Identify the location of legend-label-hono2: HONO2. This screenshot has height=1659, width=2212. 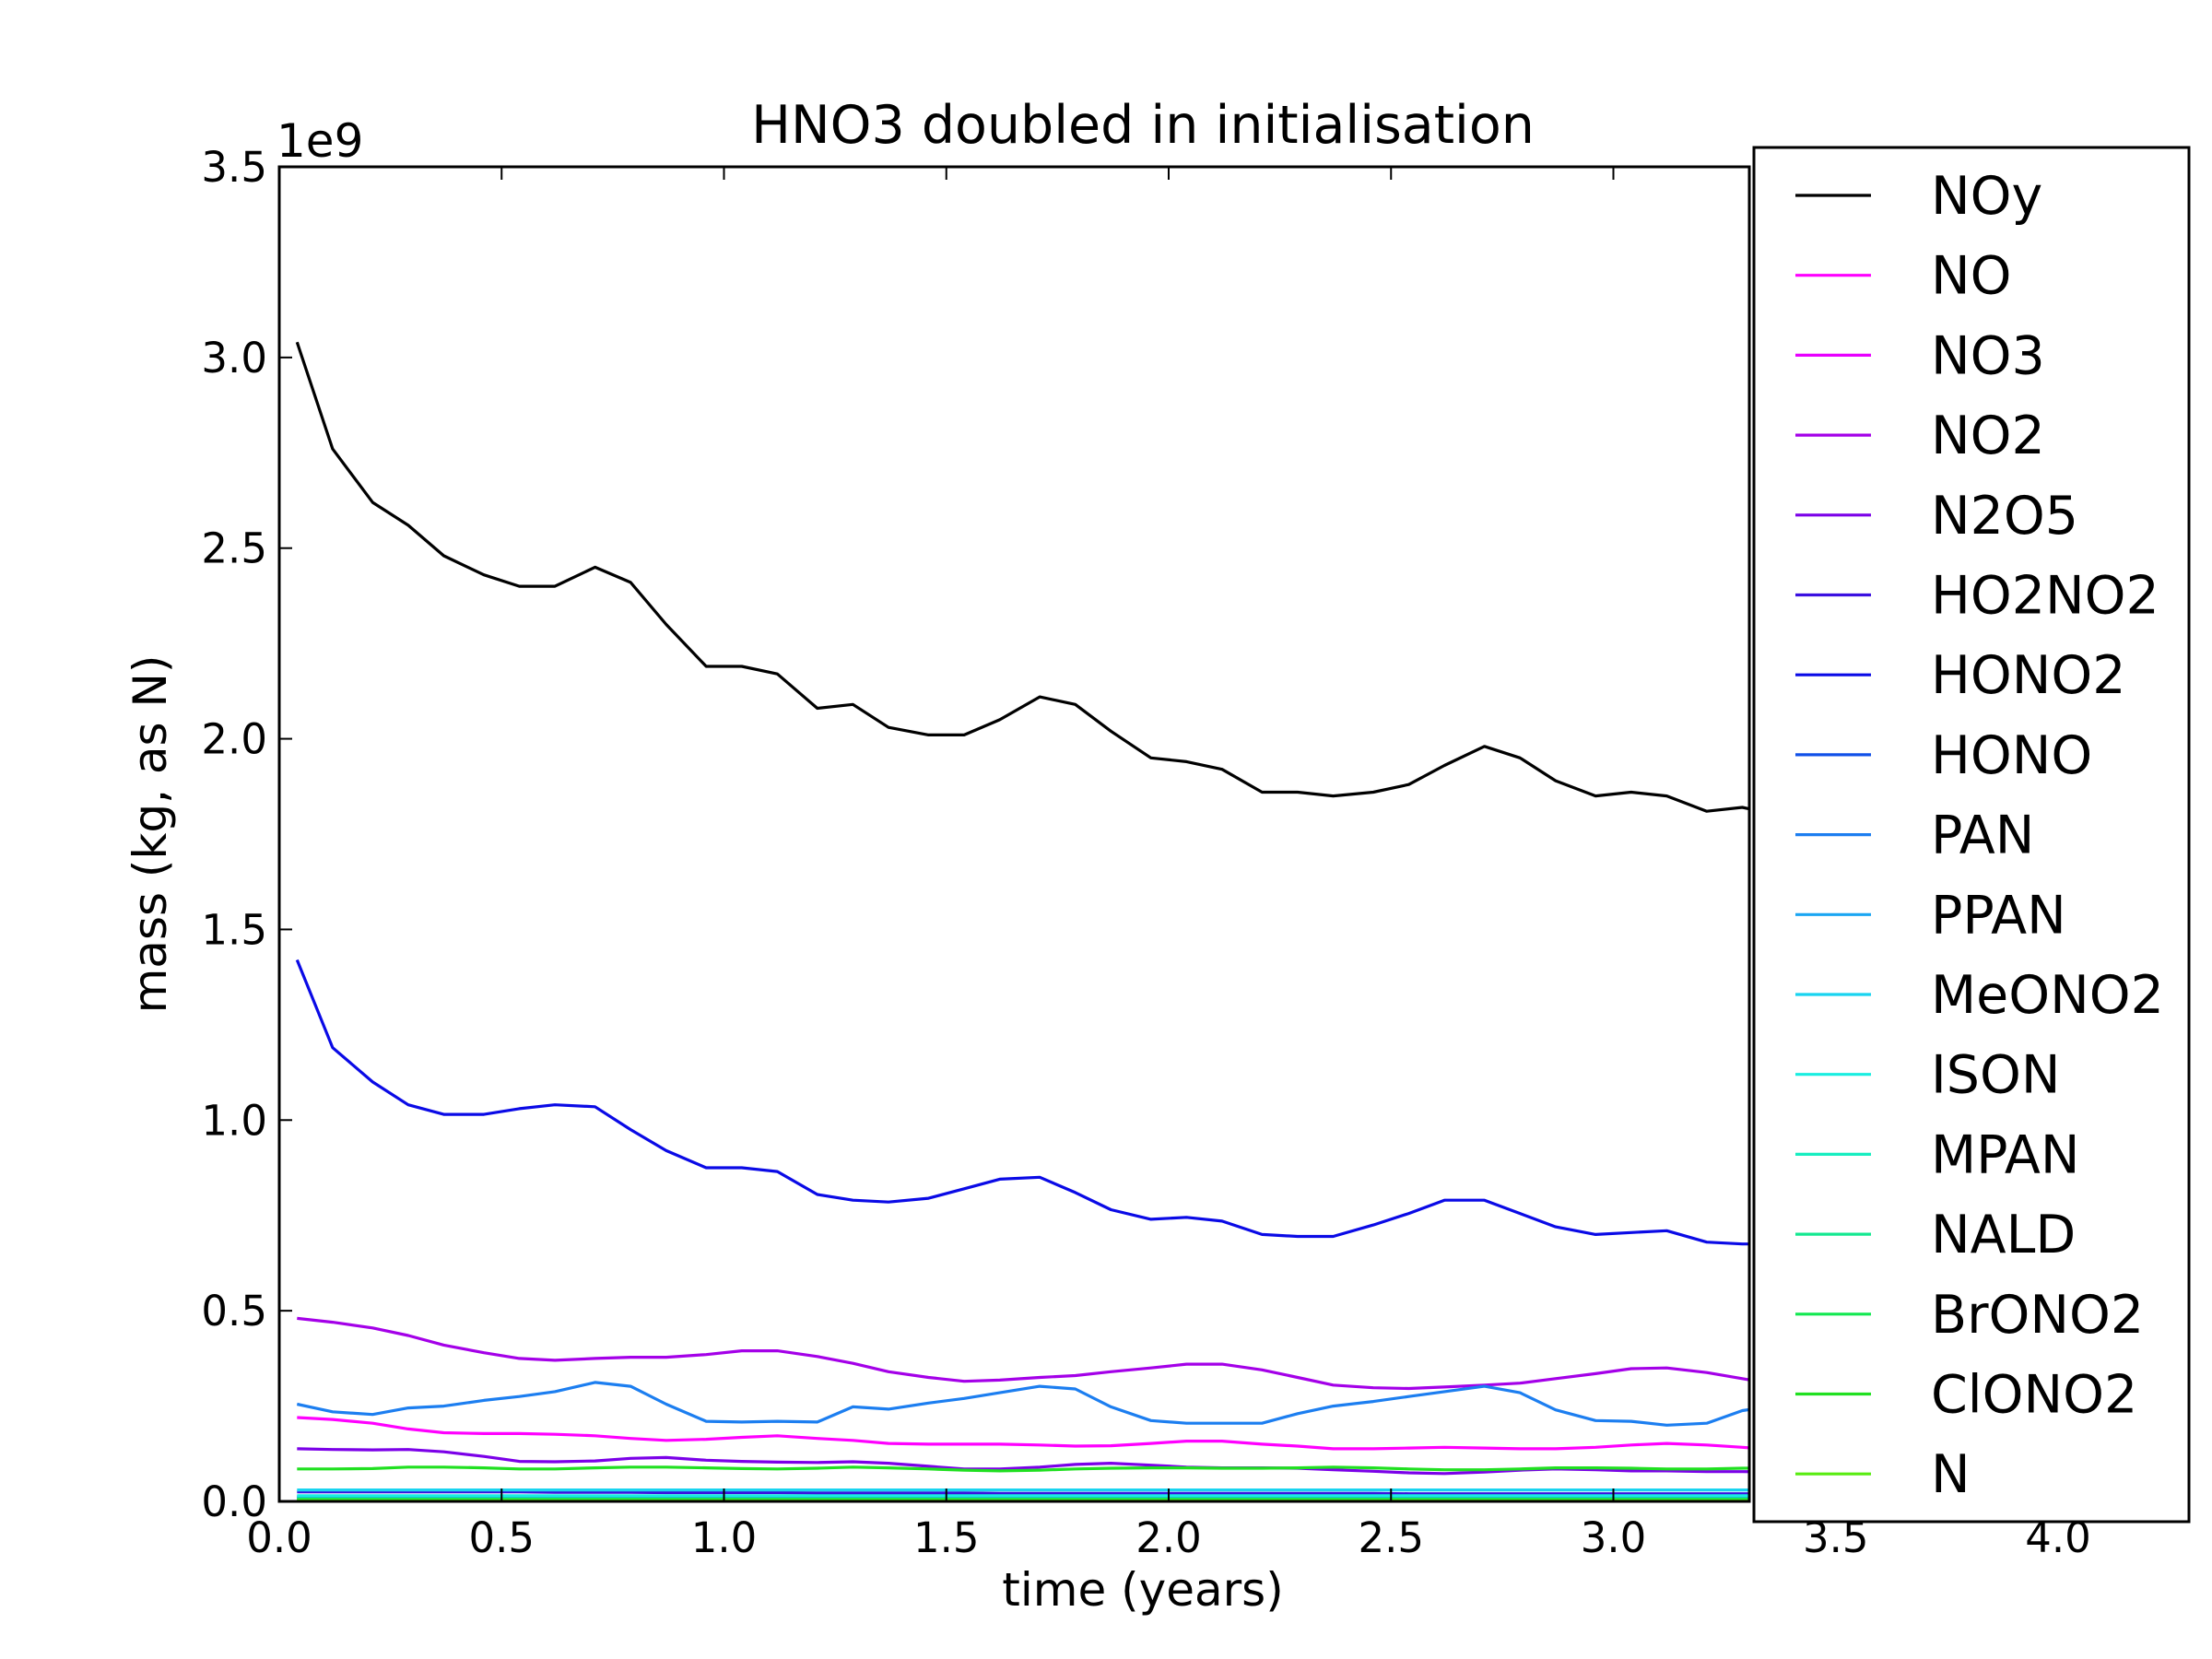
(2028, 675).